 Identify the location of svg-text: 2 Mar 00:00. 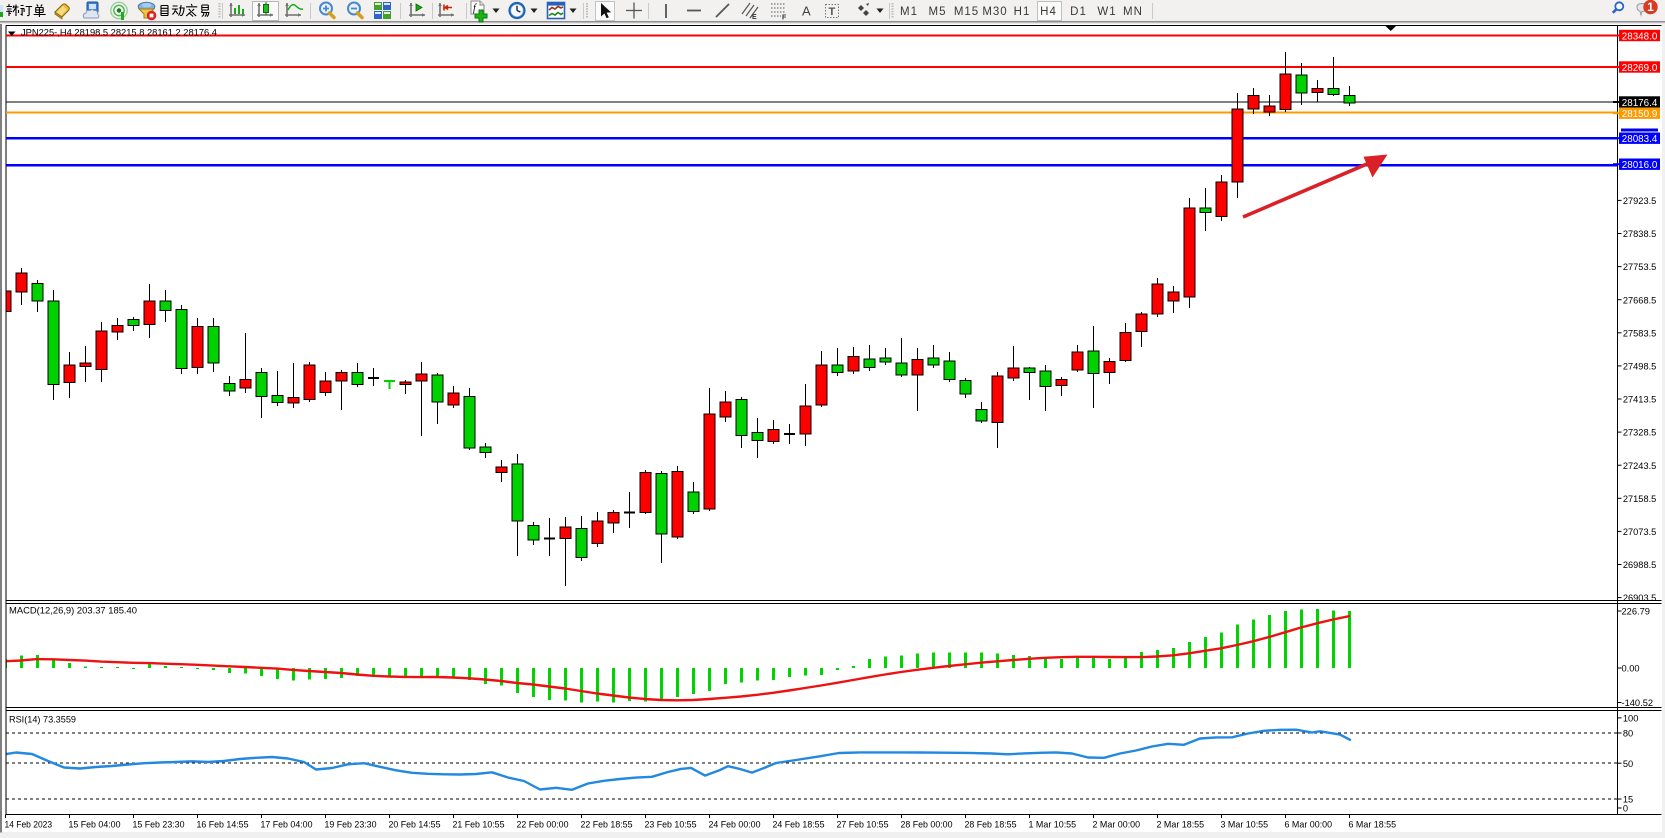
(1117, 825).